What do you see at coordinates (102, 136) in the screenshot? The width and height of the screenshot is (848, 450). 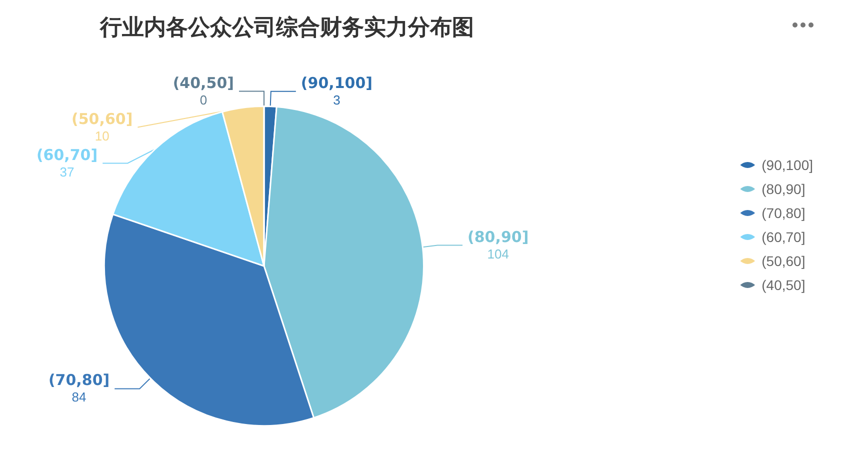 I see `data-label: 10` at bounding box center [102, 136].